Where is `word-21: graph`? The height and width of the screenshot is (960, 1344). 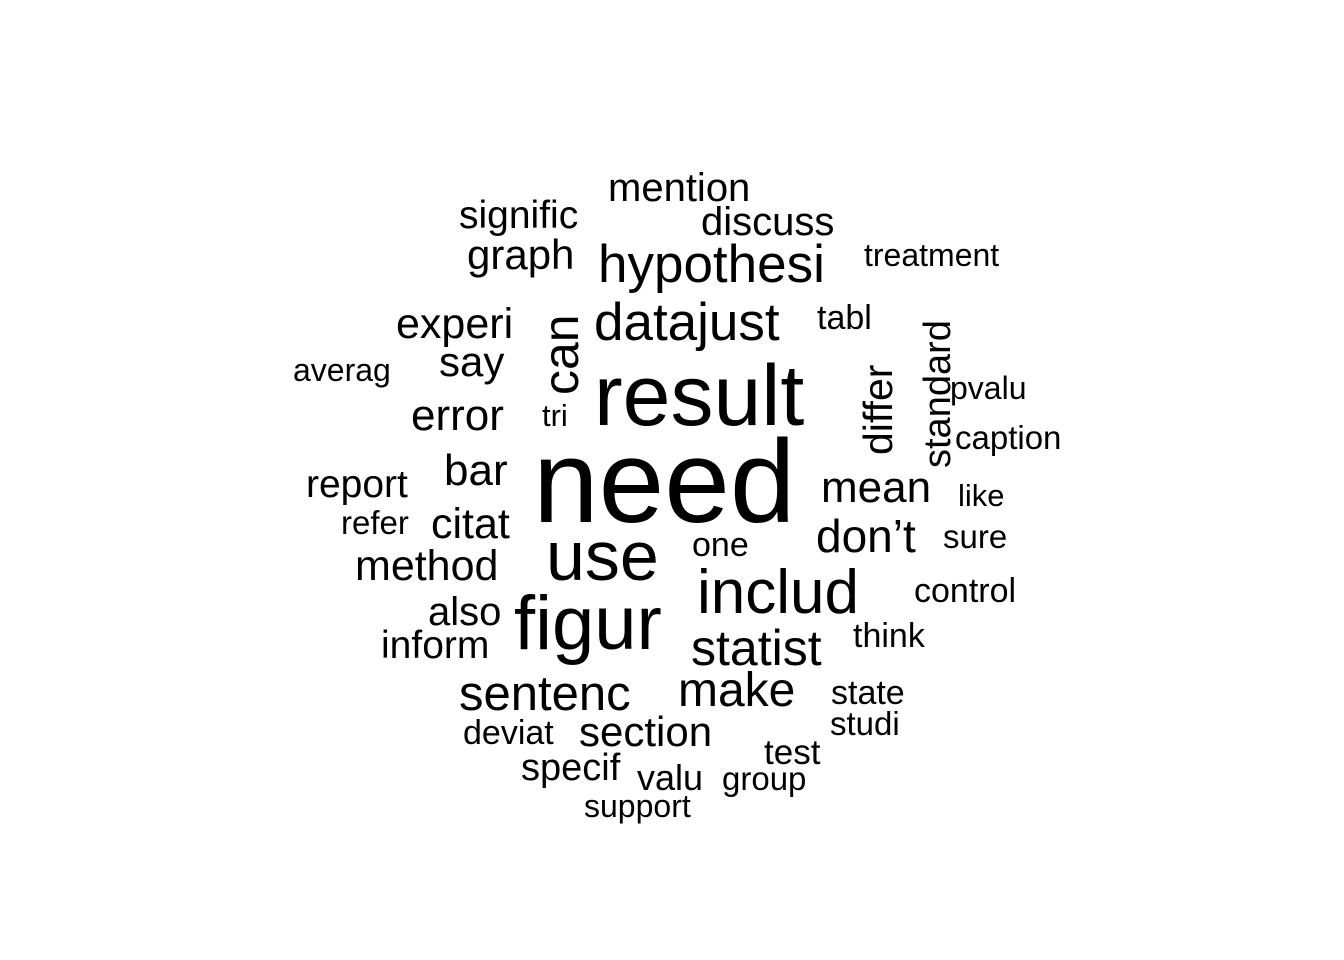
word-21: graph is located at coordinates (520, 254).